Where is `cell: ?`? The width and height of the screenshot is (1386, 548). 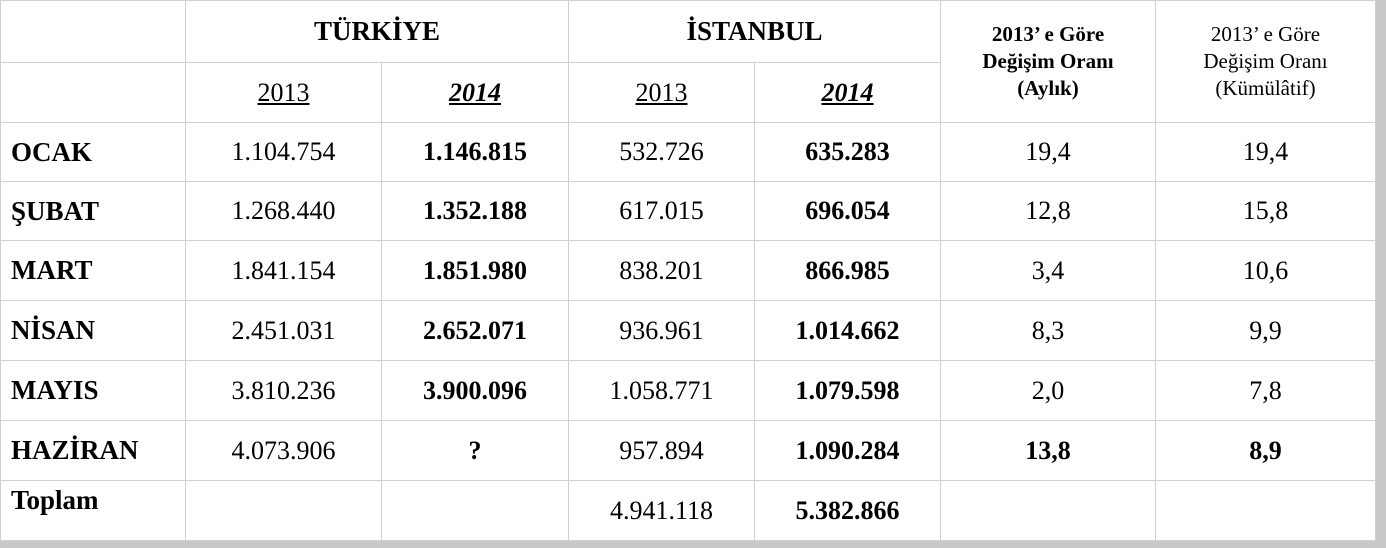 cell: ? is located at coordinates (475, 450).